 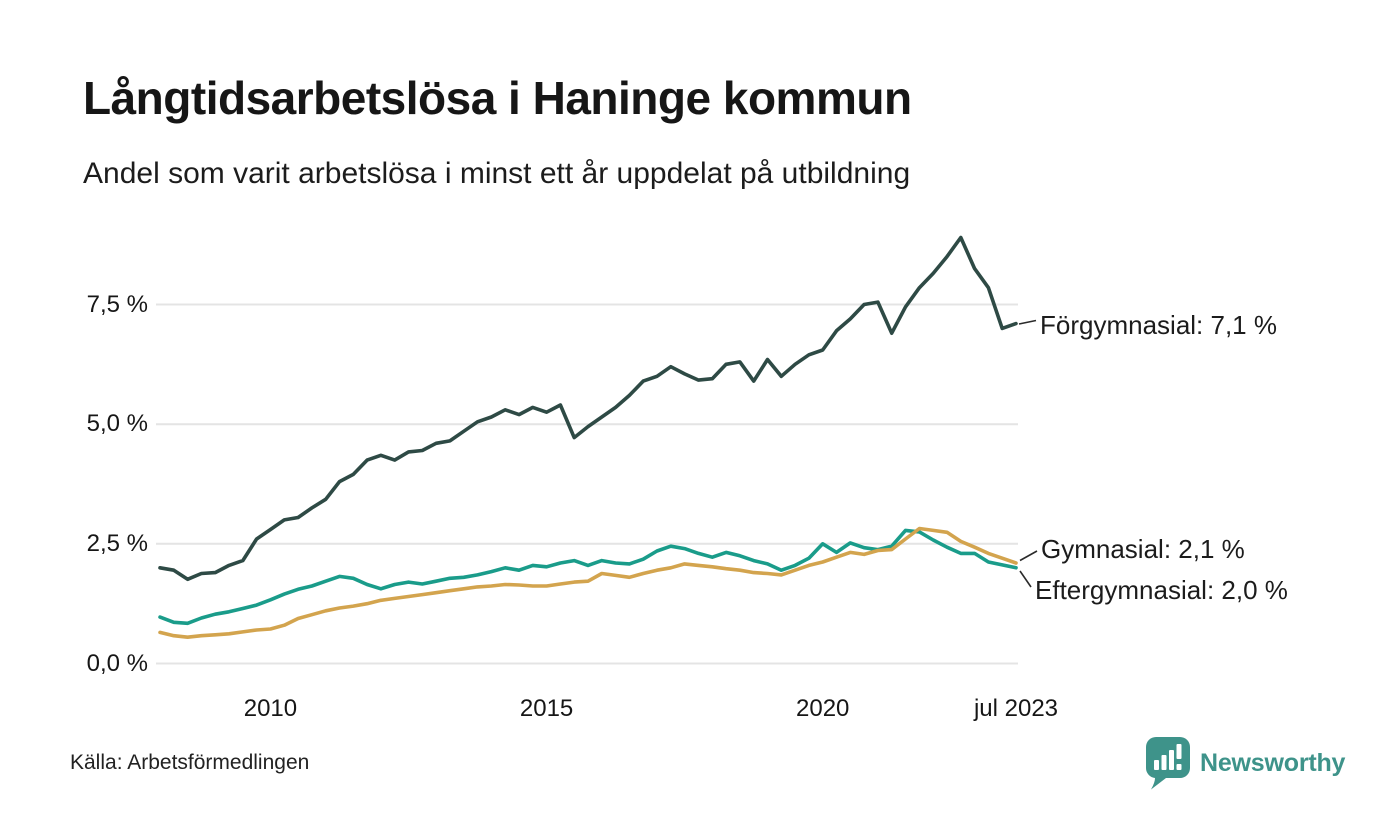 What do you see at coordinates (1016, 708) in the screenshot?
I see `x-tick-label: jul 2023` at bounding box center [1016, 708].